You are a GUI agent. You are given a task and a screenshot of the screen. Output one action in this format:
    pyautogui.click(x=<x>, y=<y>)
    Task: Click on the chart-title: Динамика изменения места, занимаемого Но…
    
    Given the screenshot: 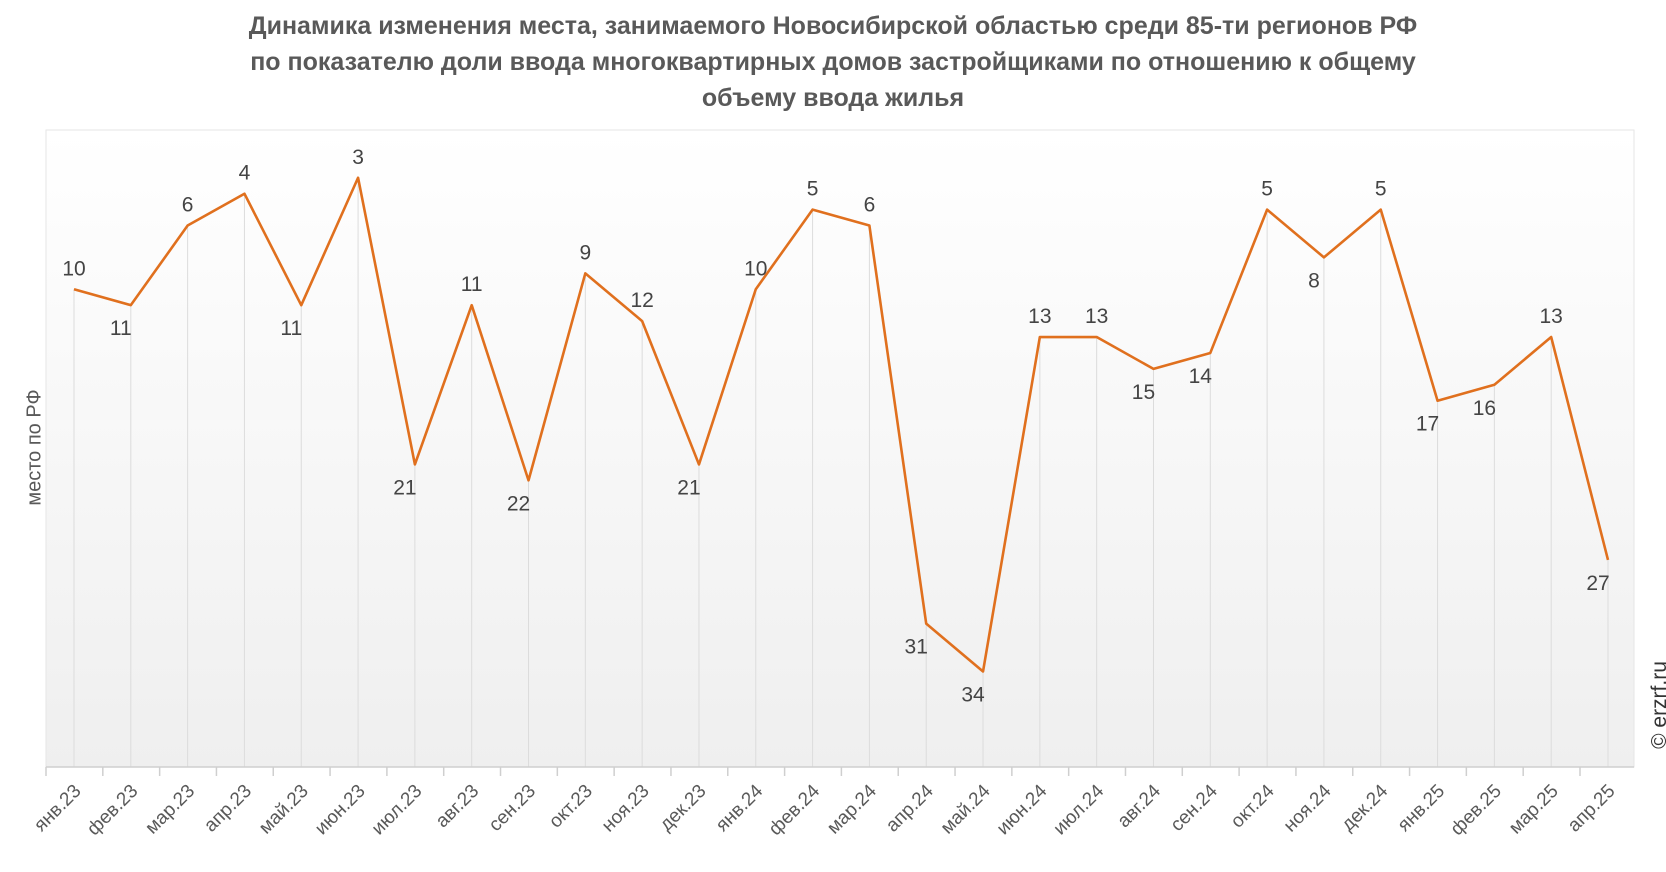 What is the action you would take?
    pyautogui.click(x=833, y=62)
    